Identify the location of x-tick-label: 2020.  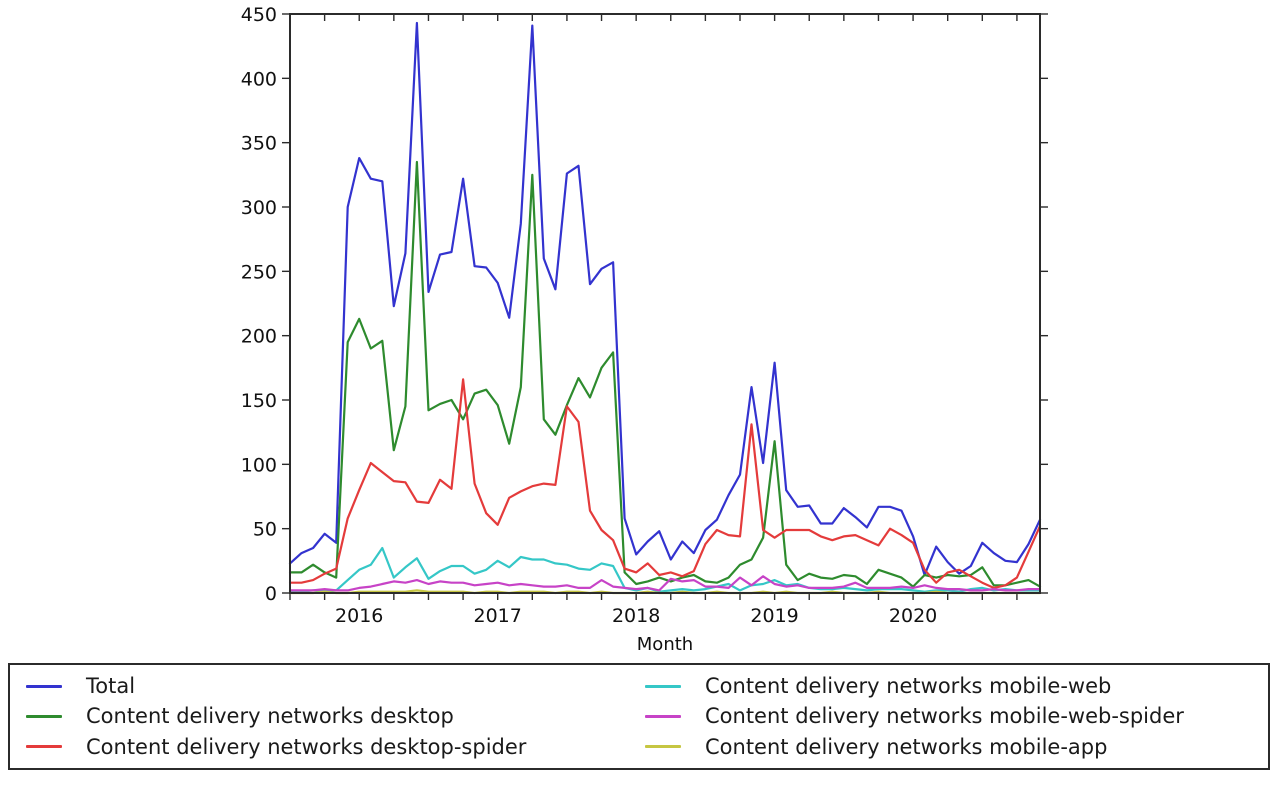
(913, 616).